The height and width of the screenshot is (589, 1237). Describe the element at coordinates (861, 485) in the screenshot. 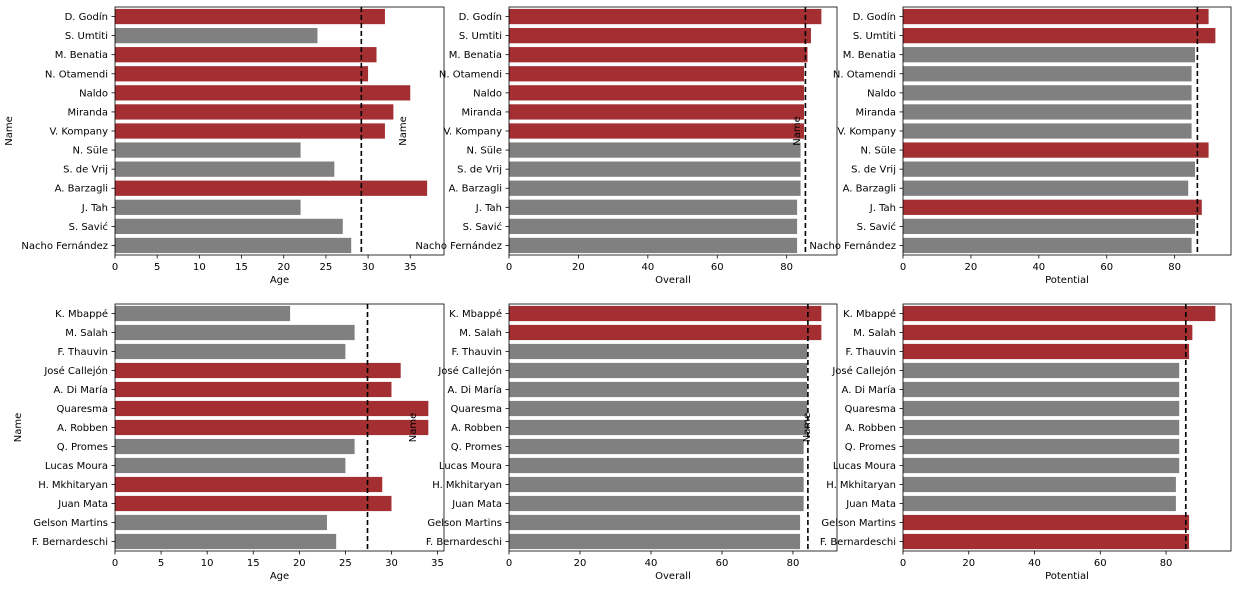

I see `y-tick-label: H. Mkhitaryan` at that location.